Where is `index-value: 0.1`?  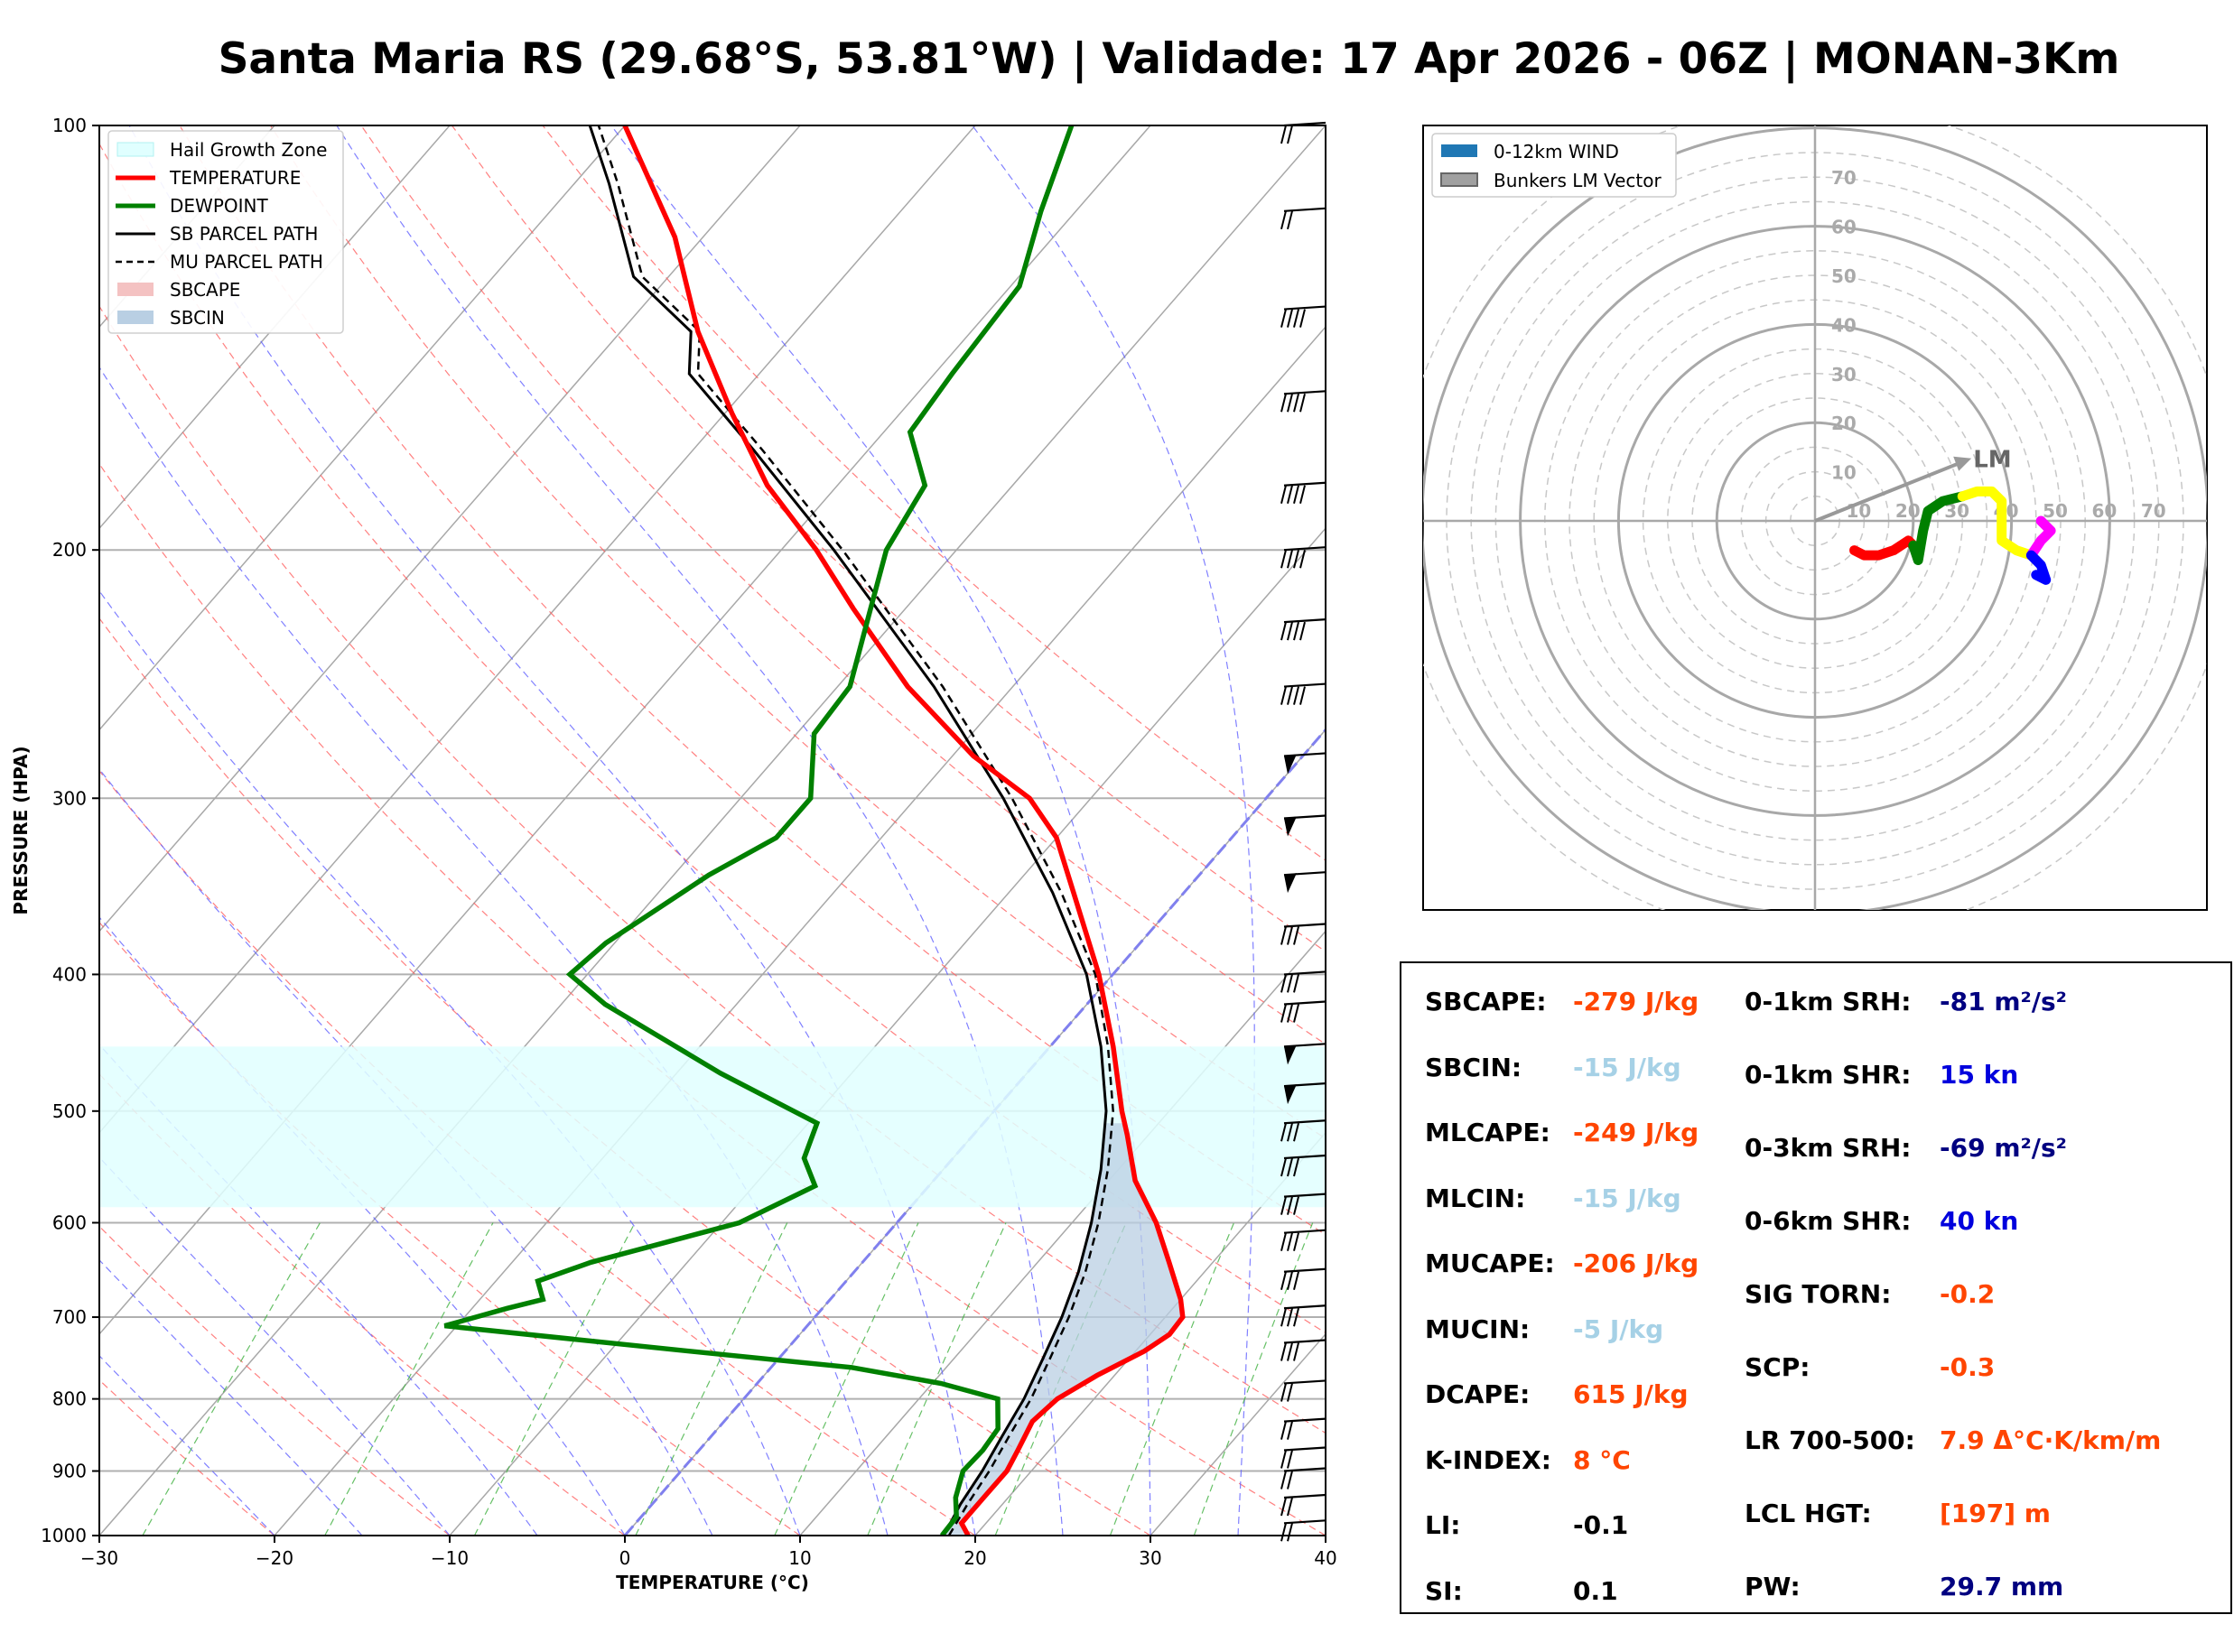
index-value: 0.1 is located at coordinates (1595, 1590).